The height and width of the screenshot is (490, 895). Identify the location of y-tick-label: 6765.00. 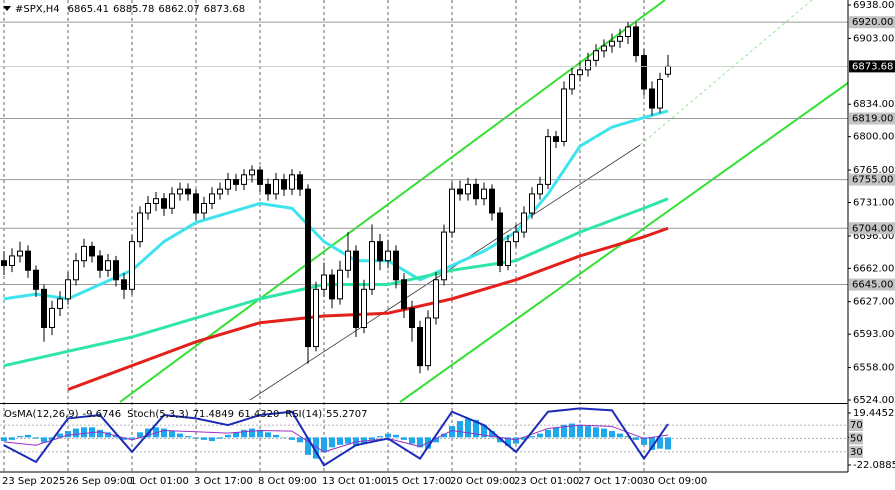
(873, 170).